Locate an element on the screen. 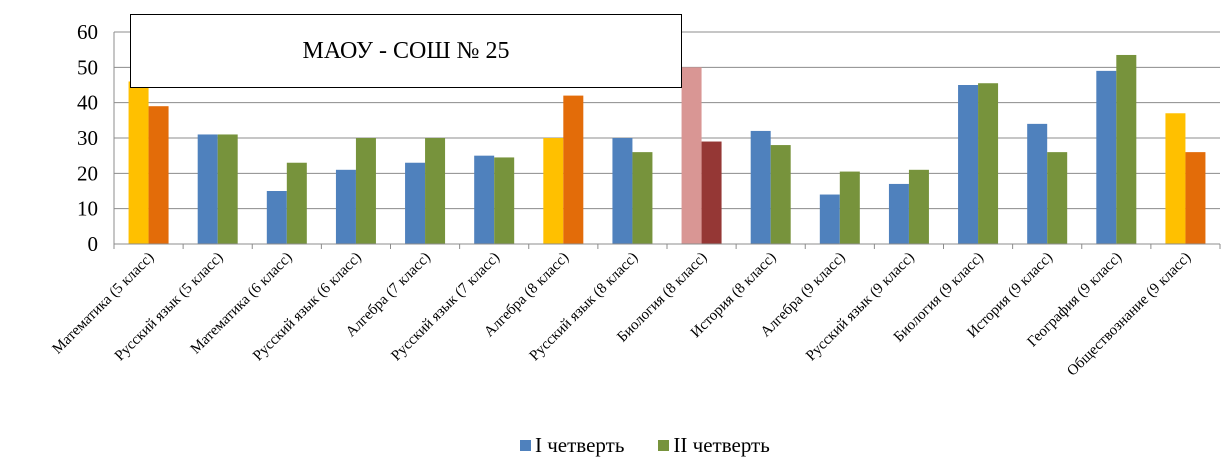 The image size is (1224, 466). y-tick-label: 0 is located at coordinates (93, 244).